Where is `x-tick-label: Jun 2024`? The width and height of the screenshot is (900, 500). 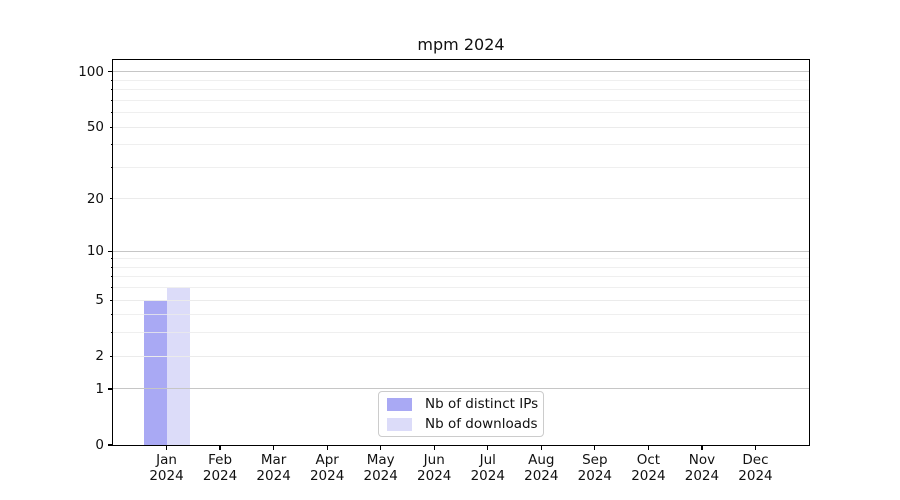 x-tick-label: Jun 2024 is located at coordinates (434, 468).